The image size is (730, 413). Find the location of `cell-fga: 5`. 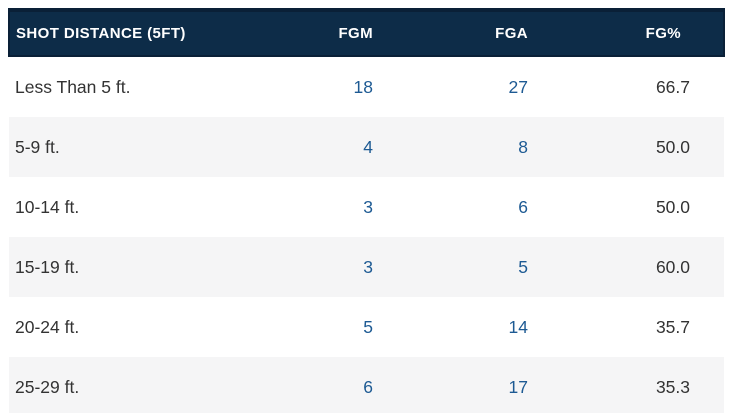

cell-fga: 5 is located at coordinates (523, 266).